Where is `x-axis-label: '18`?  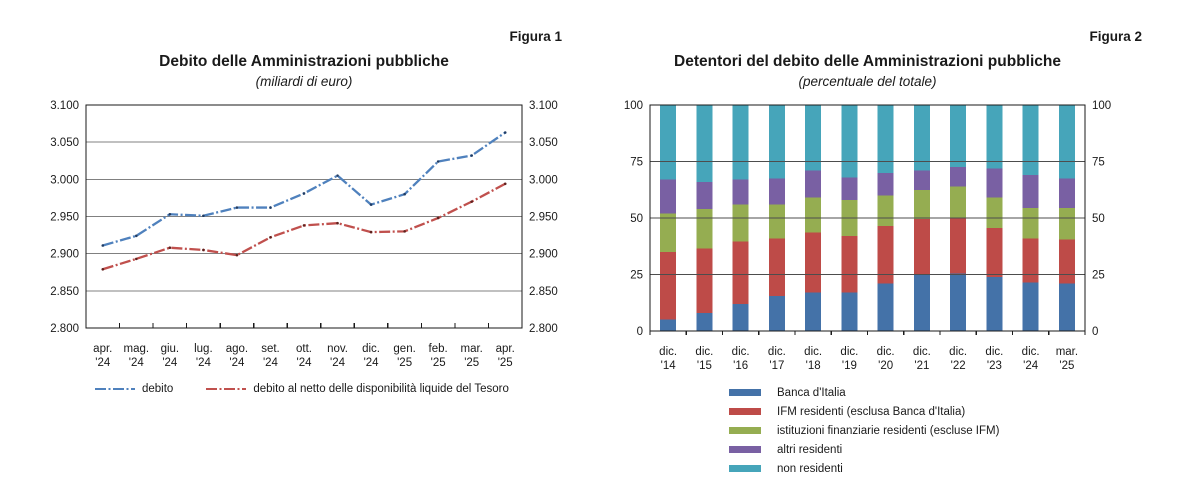 x-axis-label: '18 is located at coordinates (813, 366).